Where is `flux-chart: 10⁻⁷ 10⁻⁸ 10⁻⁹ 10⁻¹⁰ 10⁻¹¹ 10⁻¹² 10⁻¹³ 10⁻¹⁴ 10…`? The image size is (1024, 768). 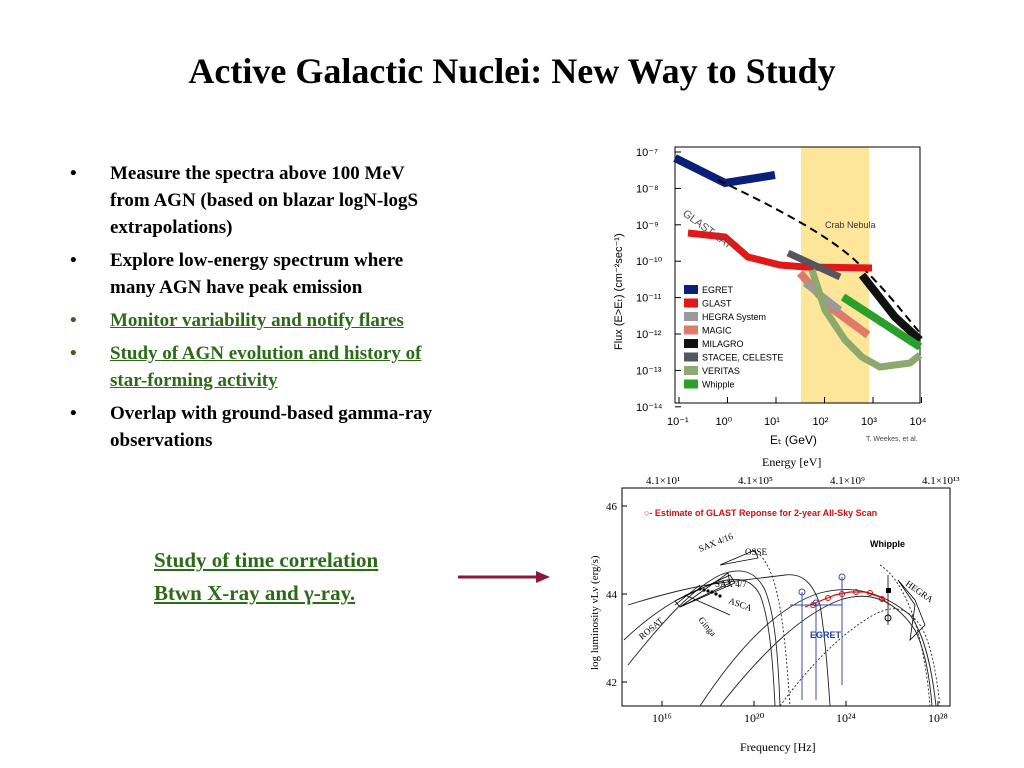 flux-chart: 10⁻⁷ 10⁻⁸ 10⁻⁹ 10⁻¹⁰ 10⁻¹¹ 10⁻¹² 10⁻¹³ 10⁻¹⁴ 10… is located at coordinates (770, 296).